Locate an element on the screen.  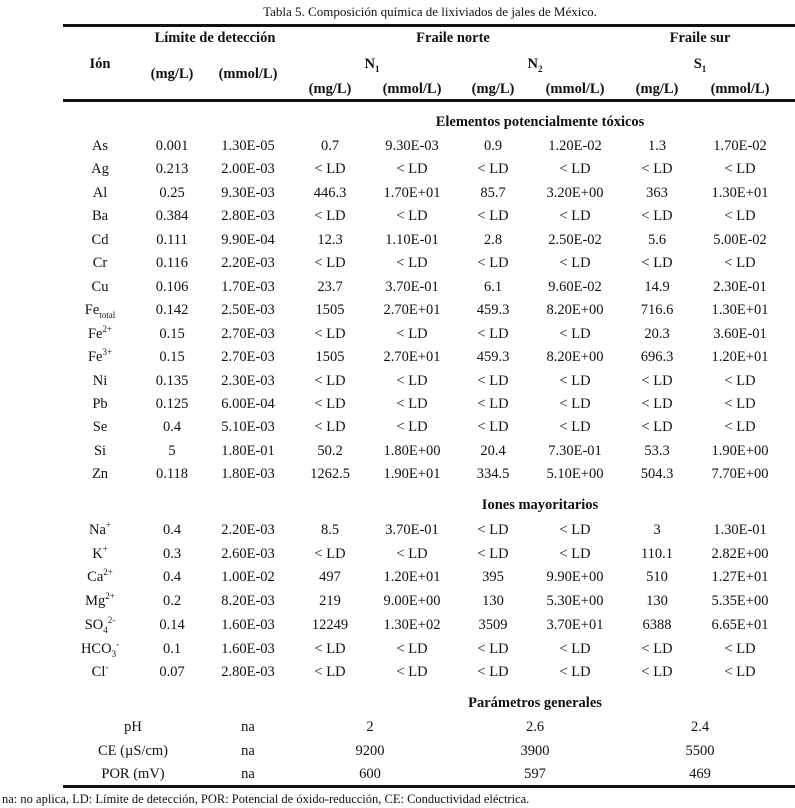
cell-limite-mgL: 0.25 is located at coordinates (172, 192).